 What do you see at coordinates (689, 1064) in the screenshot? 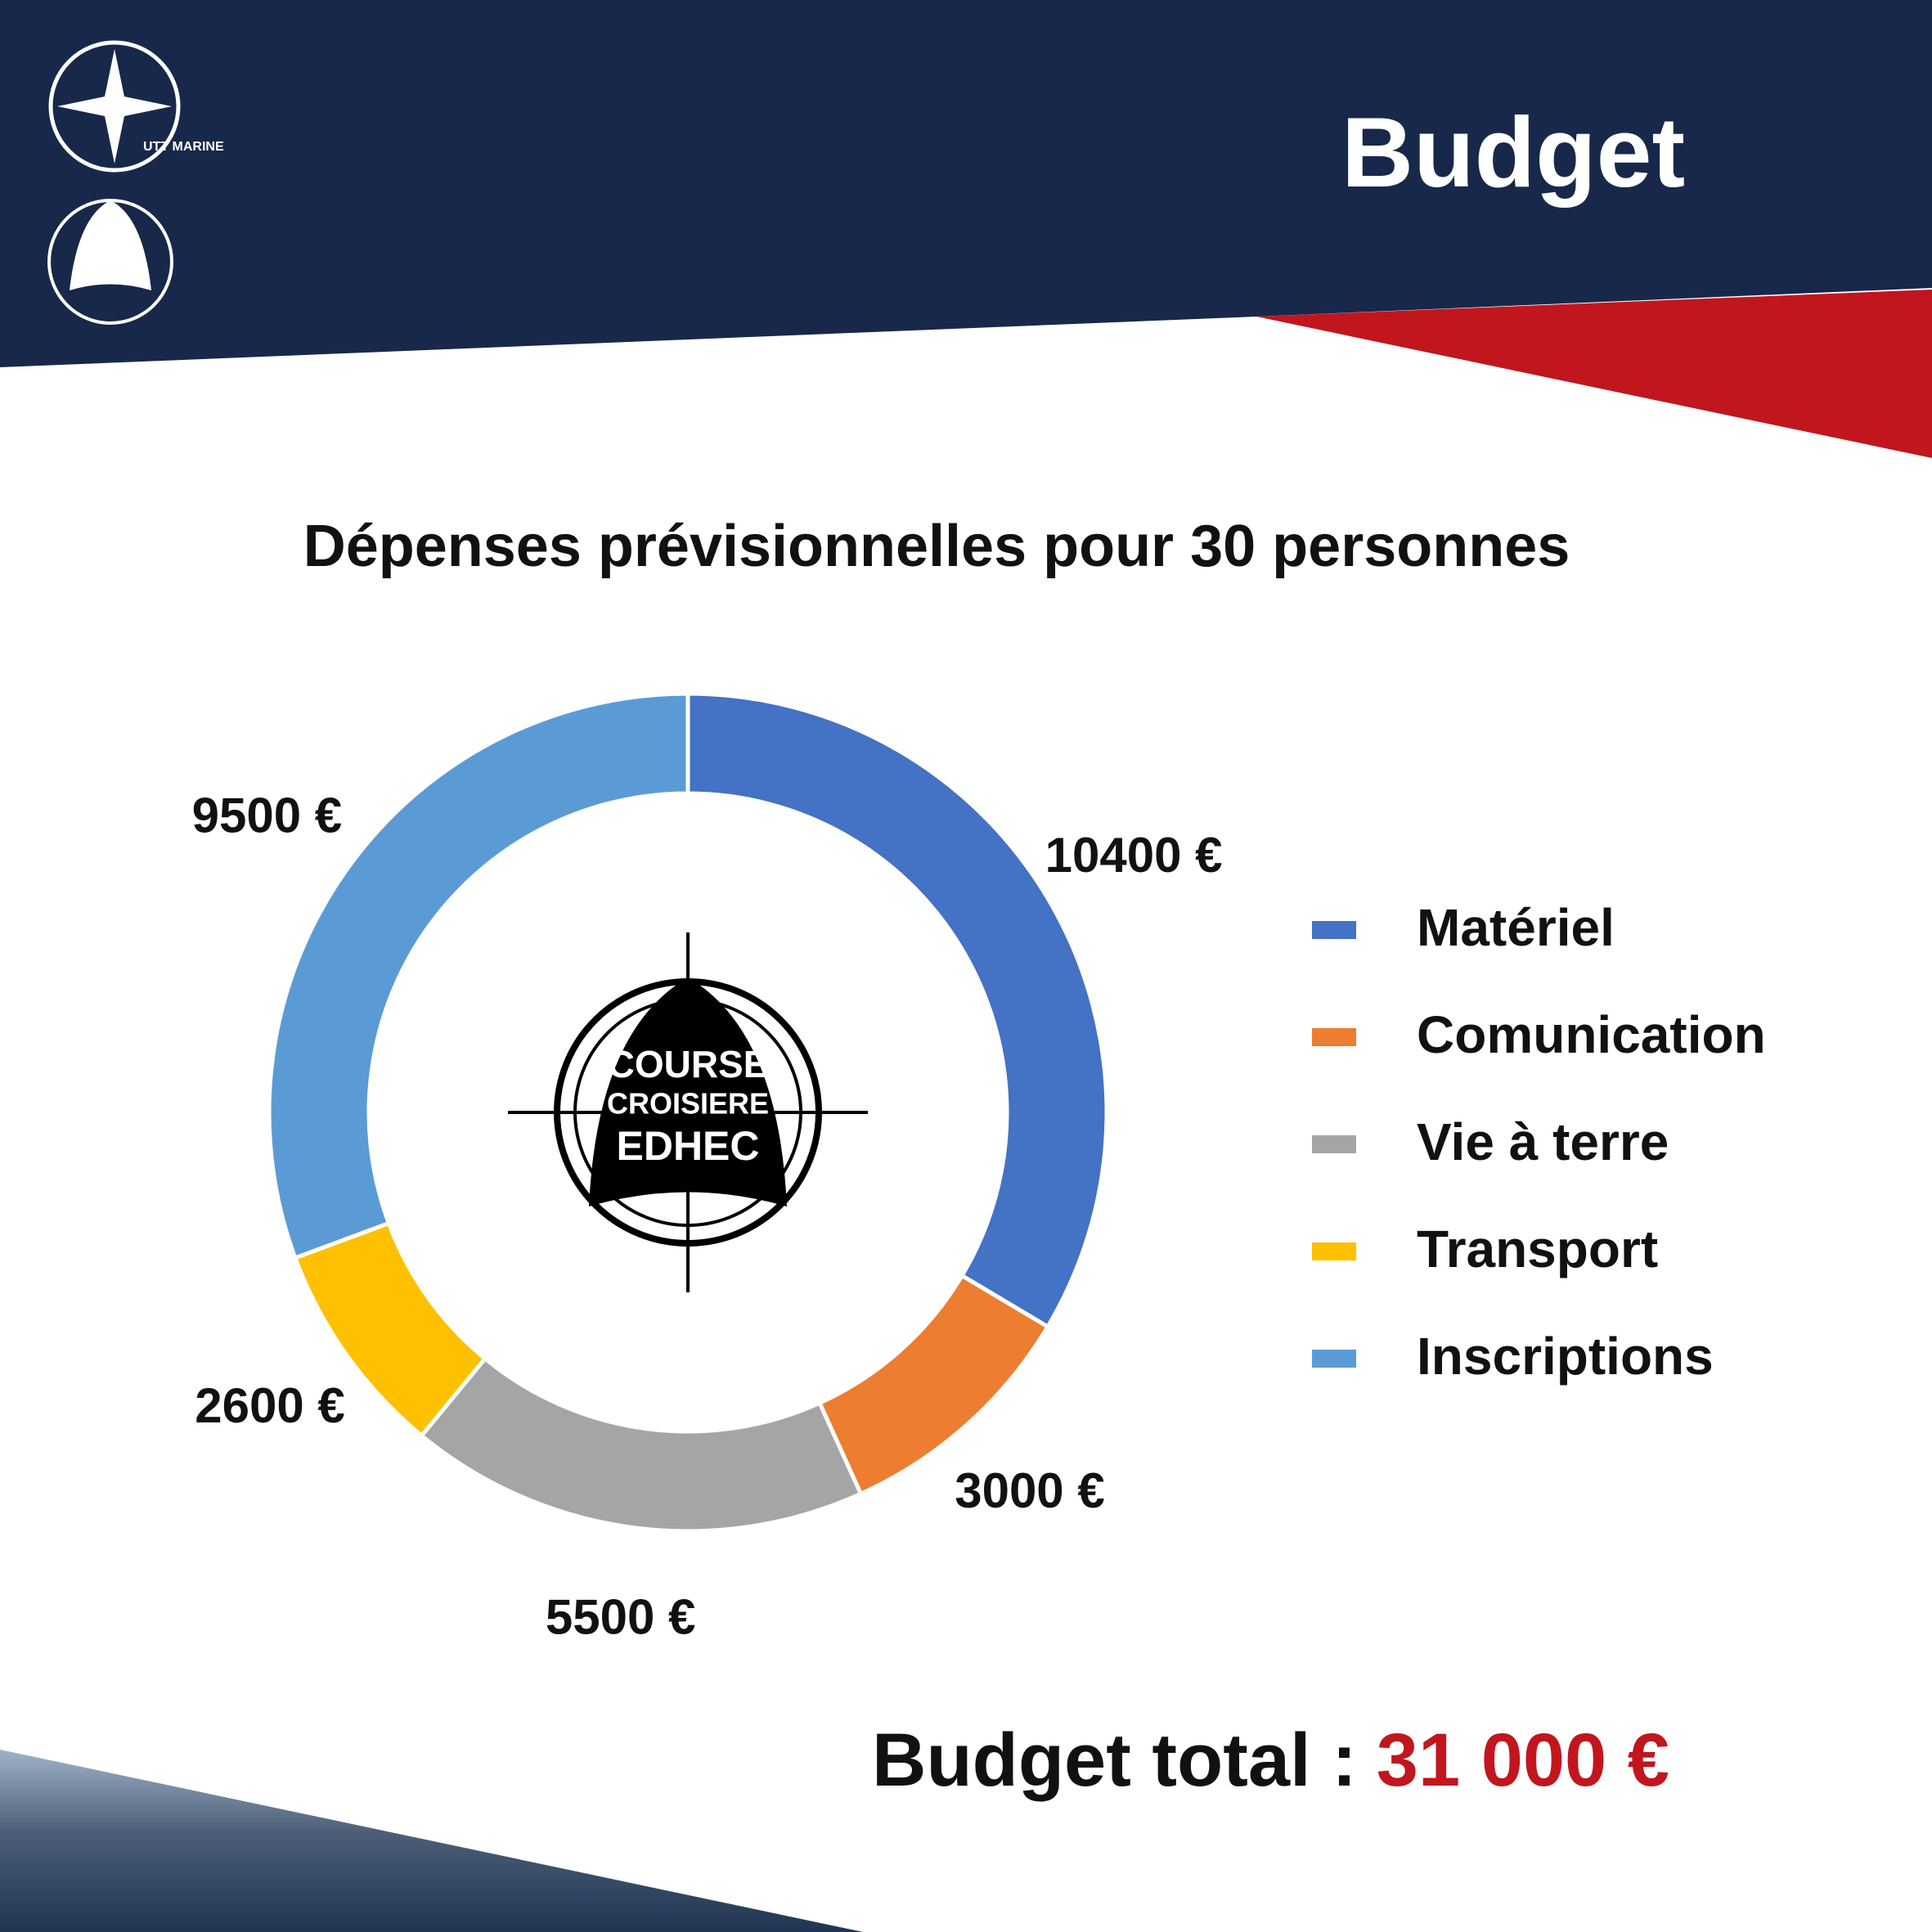
I see `emblem-text: COURSE` at bounding box center [689, 1064].